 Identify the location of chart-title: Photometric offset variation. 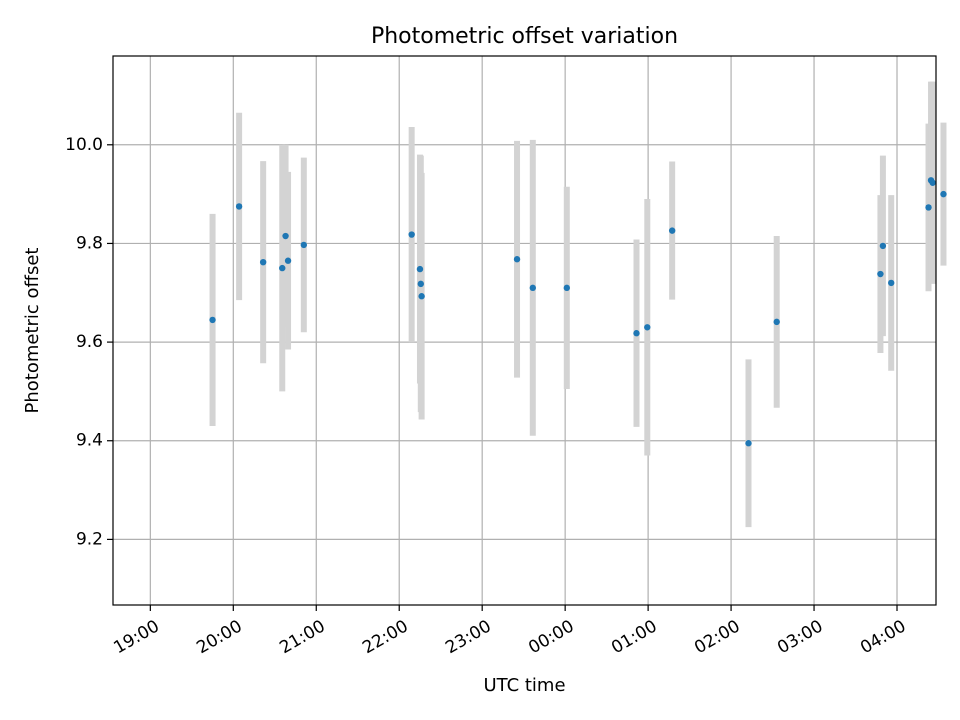
(524, 36).